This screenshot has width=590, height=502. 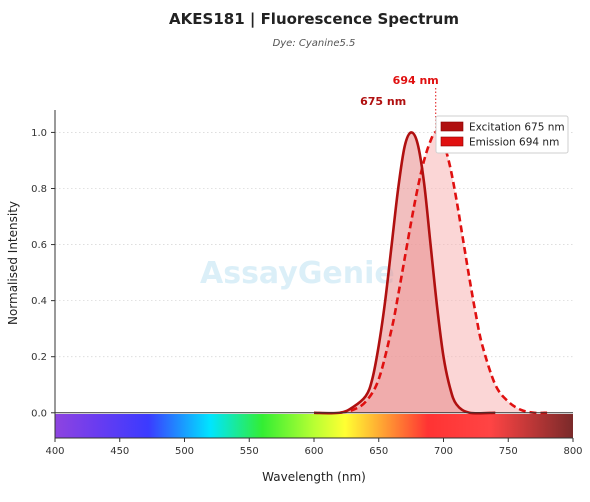 What do you see at coordinates (314, 477) in the screenshot?
I see `x-axis-label: Wavelength (nm)` at bounding box center [314, 477].